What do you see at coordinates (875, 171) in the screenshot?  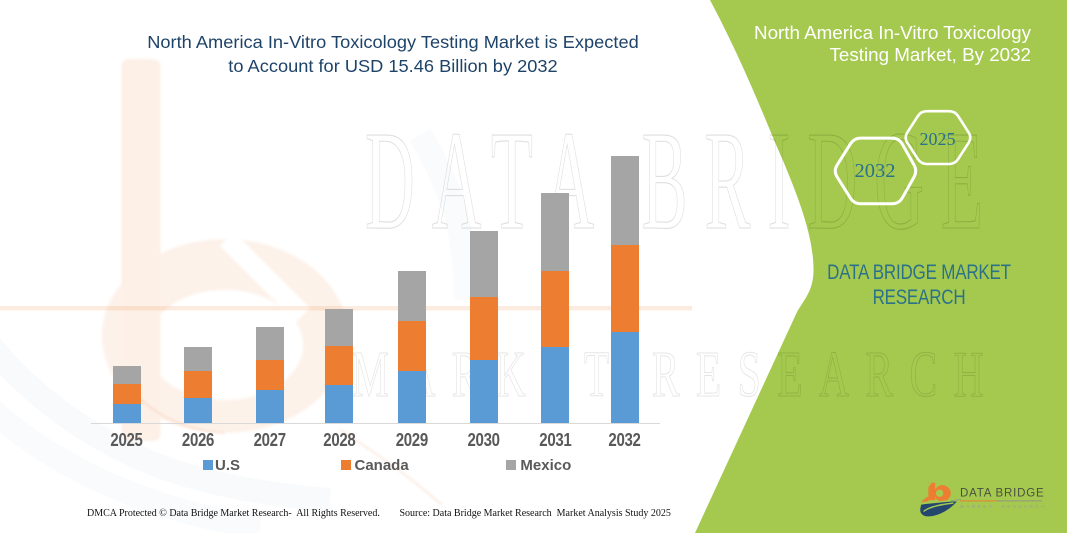 I see `svg-text: 2032` at bounding box center [875, 171].